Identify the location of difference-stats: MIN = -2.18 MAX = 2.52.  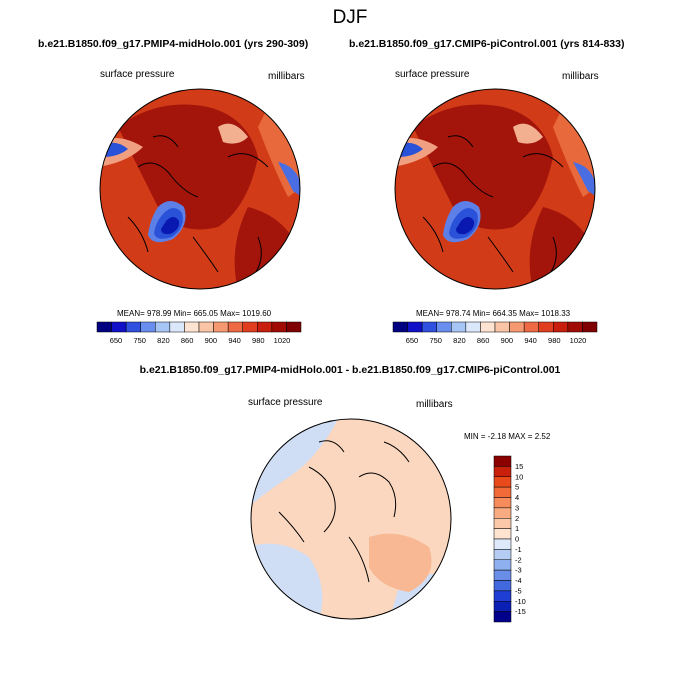
(507, 436).